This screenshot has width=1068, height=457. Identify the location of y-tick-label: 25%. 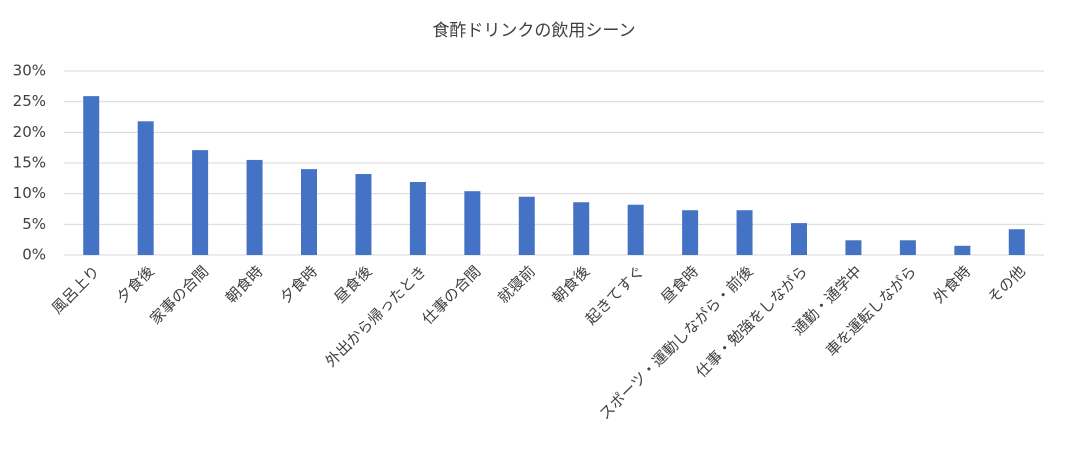
(29, 101).